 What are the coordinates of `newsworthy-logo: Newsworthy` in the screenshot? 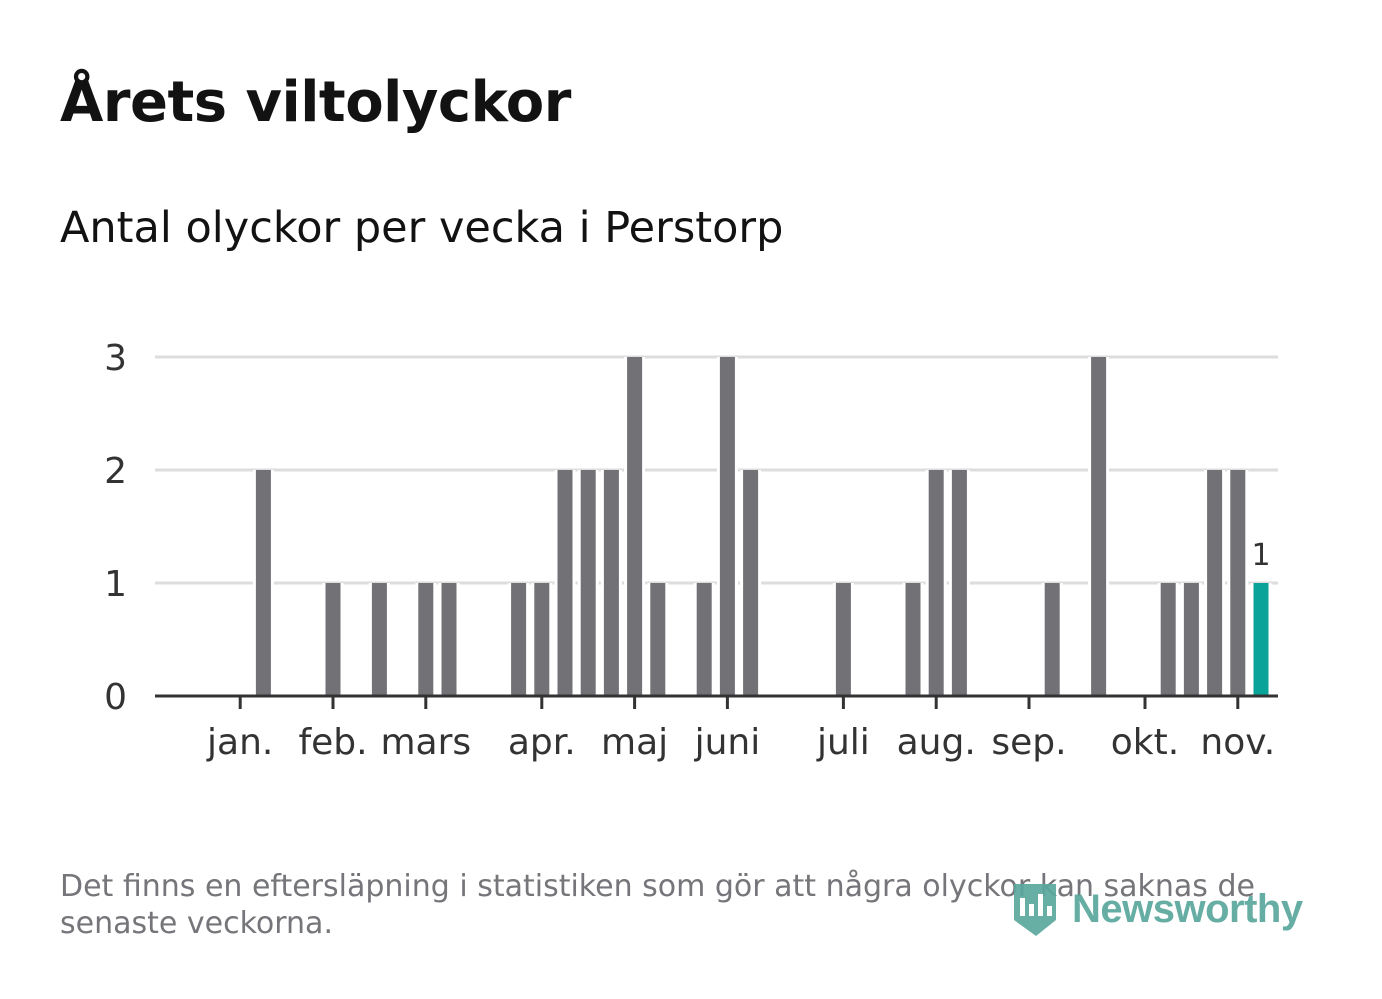 It's located at (1165, 909).